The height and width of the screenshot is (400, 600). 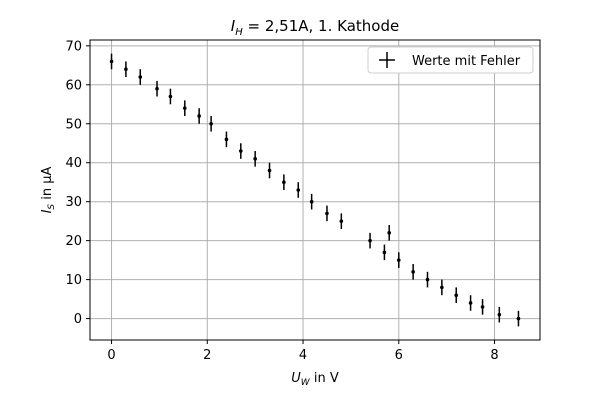 What do you see at coordinates (78, 319) in the screenshot?
I see `y-tick-label: 0` at bounding box center [78, 319].